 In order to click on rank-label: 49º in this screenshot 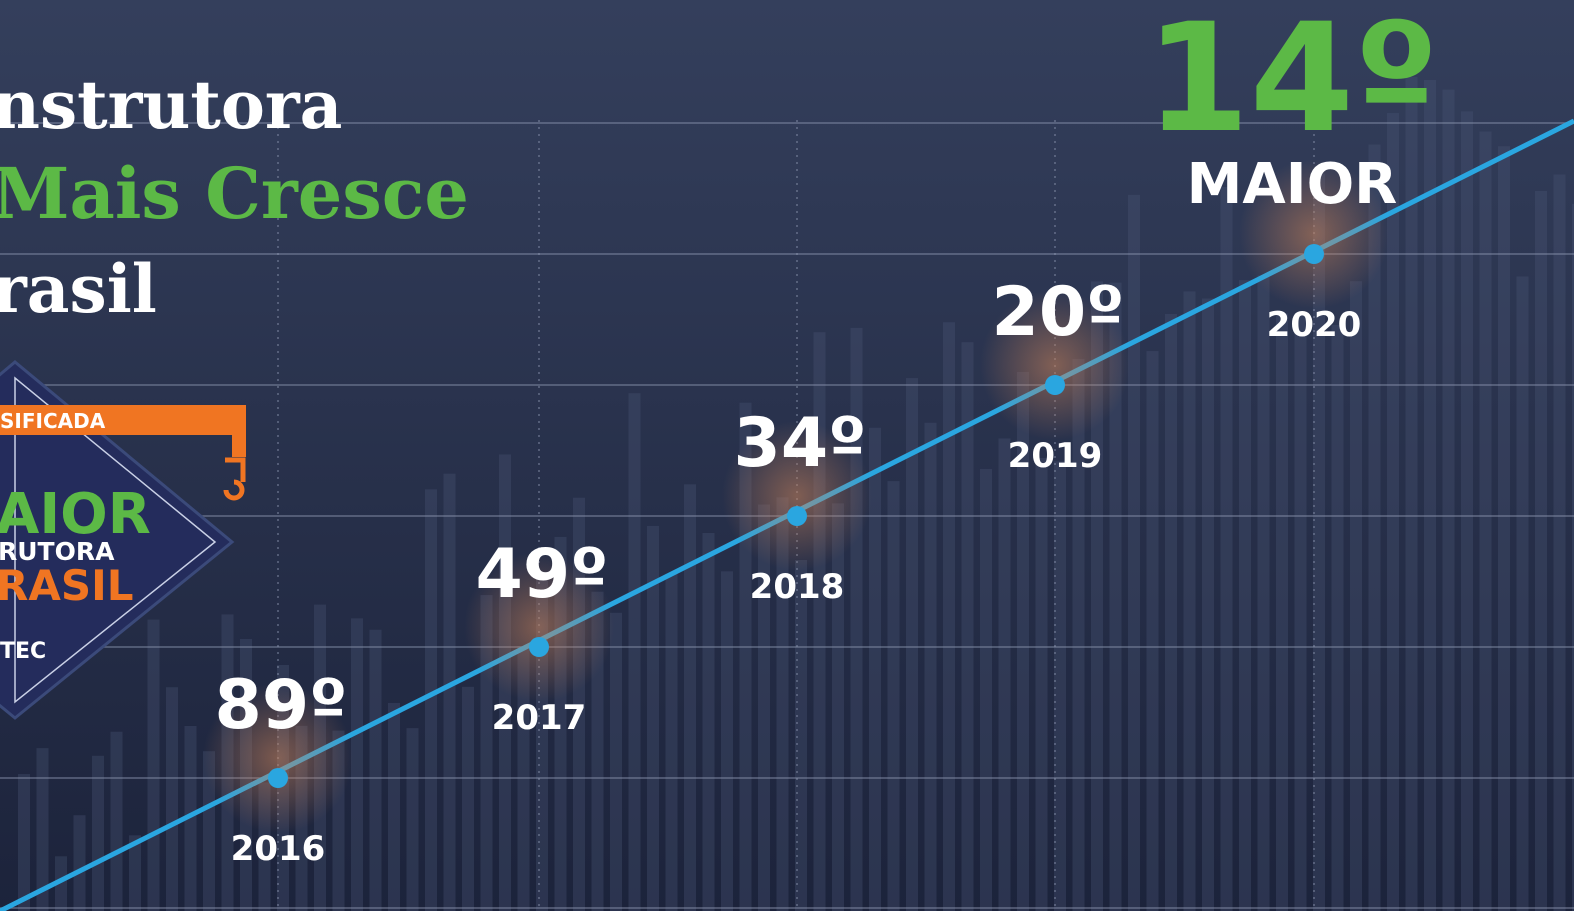, I will do `click(542, 574)`.